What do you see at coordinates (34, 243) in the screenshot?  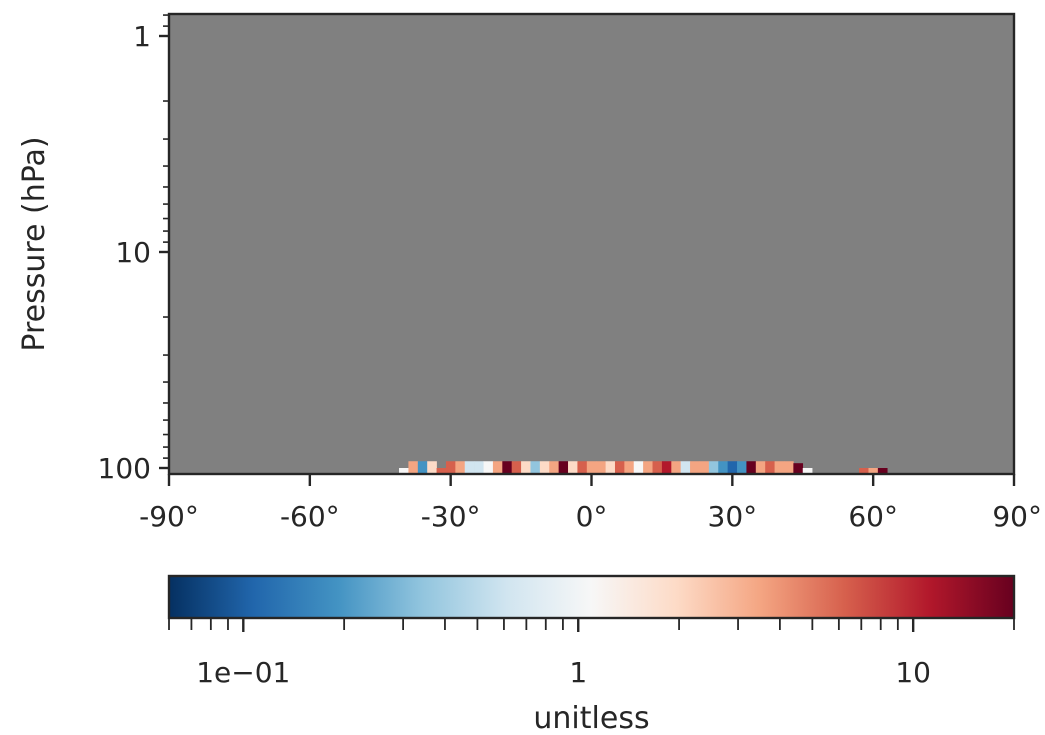 I see `y-axis-label: Pressure (hPa)` at bounding box center [34, 243].